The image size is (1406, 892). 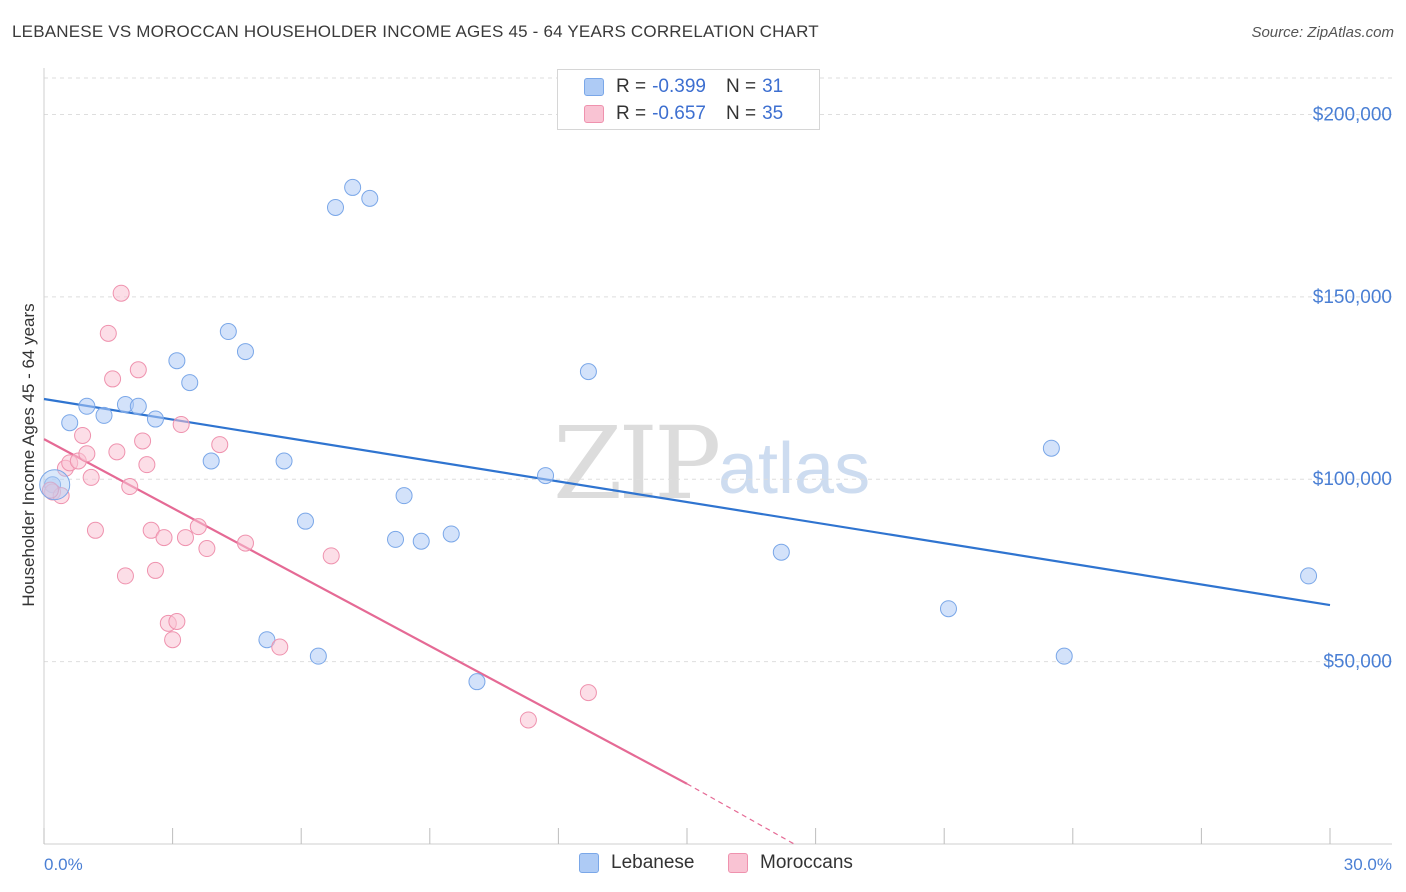 I want to click on y-tick-label: $100,000, so click(x=1352, y=479).